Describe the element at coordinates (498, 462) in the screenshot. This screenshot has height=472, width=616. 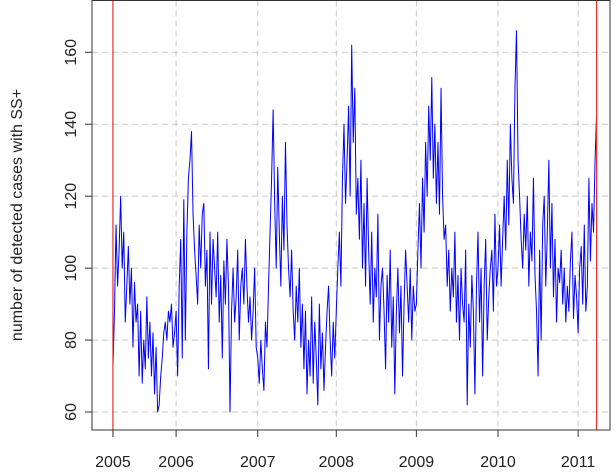
I see `x-tick-label: 2010` at that location.